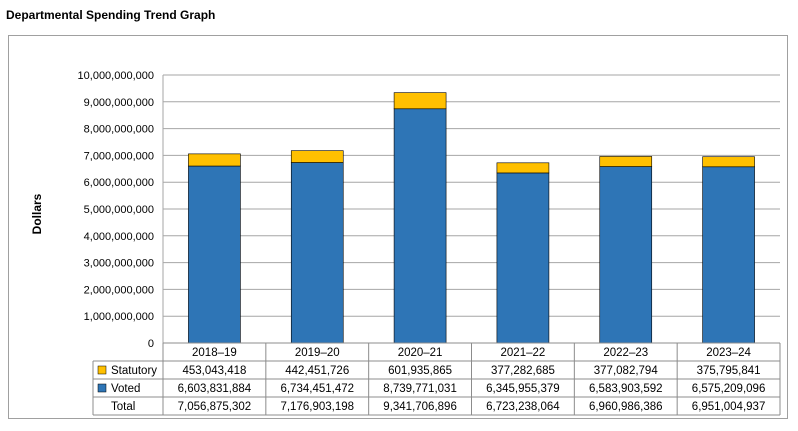 Image resolution: width=798 pixels, height=431 pixels. I want to click on x-category-label: 2022–23, so click(625, 353).